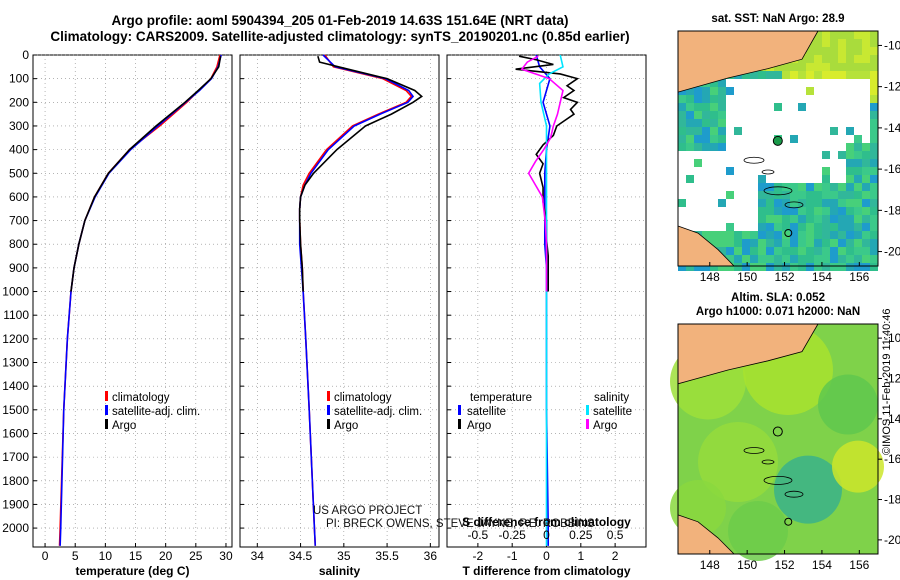 The image size is (900, 580). I want to click on sla-map-title-line2: Argo h1000: 0.071 h2000: NaN, so click(778, 312).